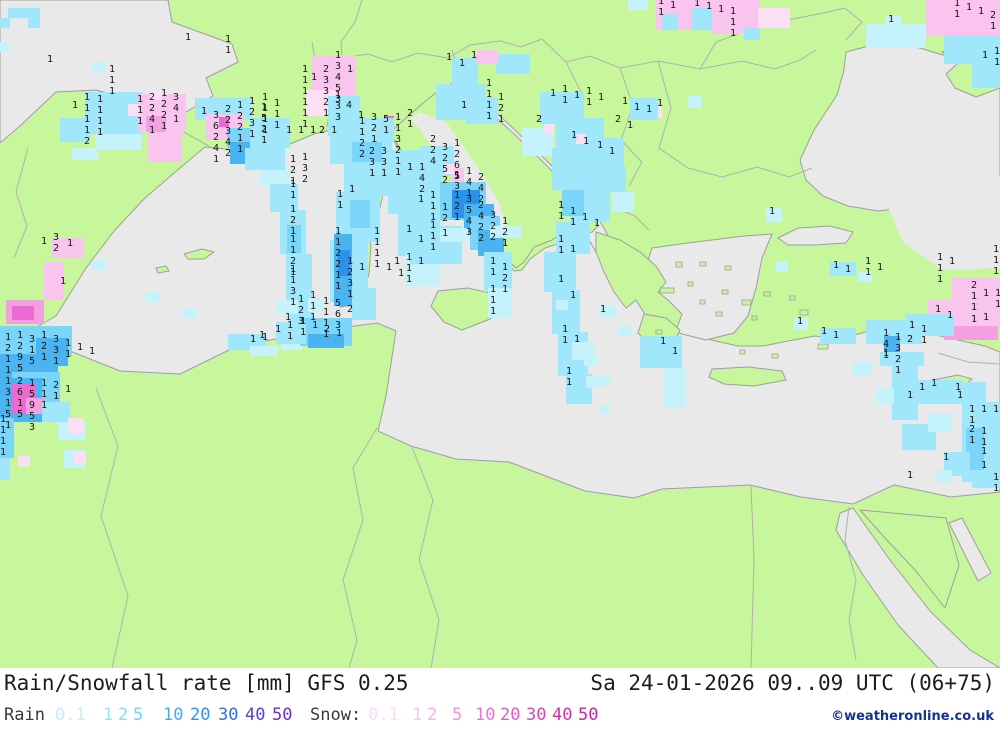 Image resolution: width=1000 pixels, height=733 pixels. I want to click on border-algeria-tunisia, so click(360, 547).